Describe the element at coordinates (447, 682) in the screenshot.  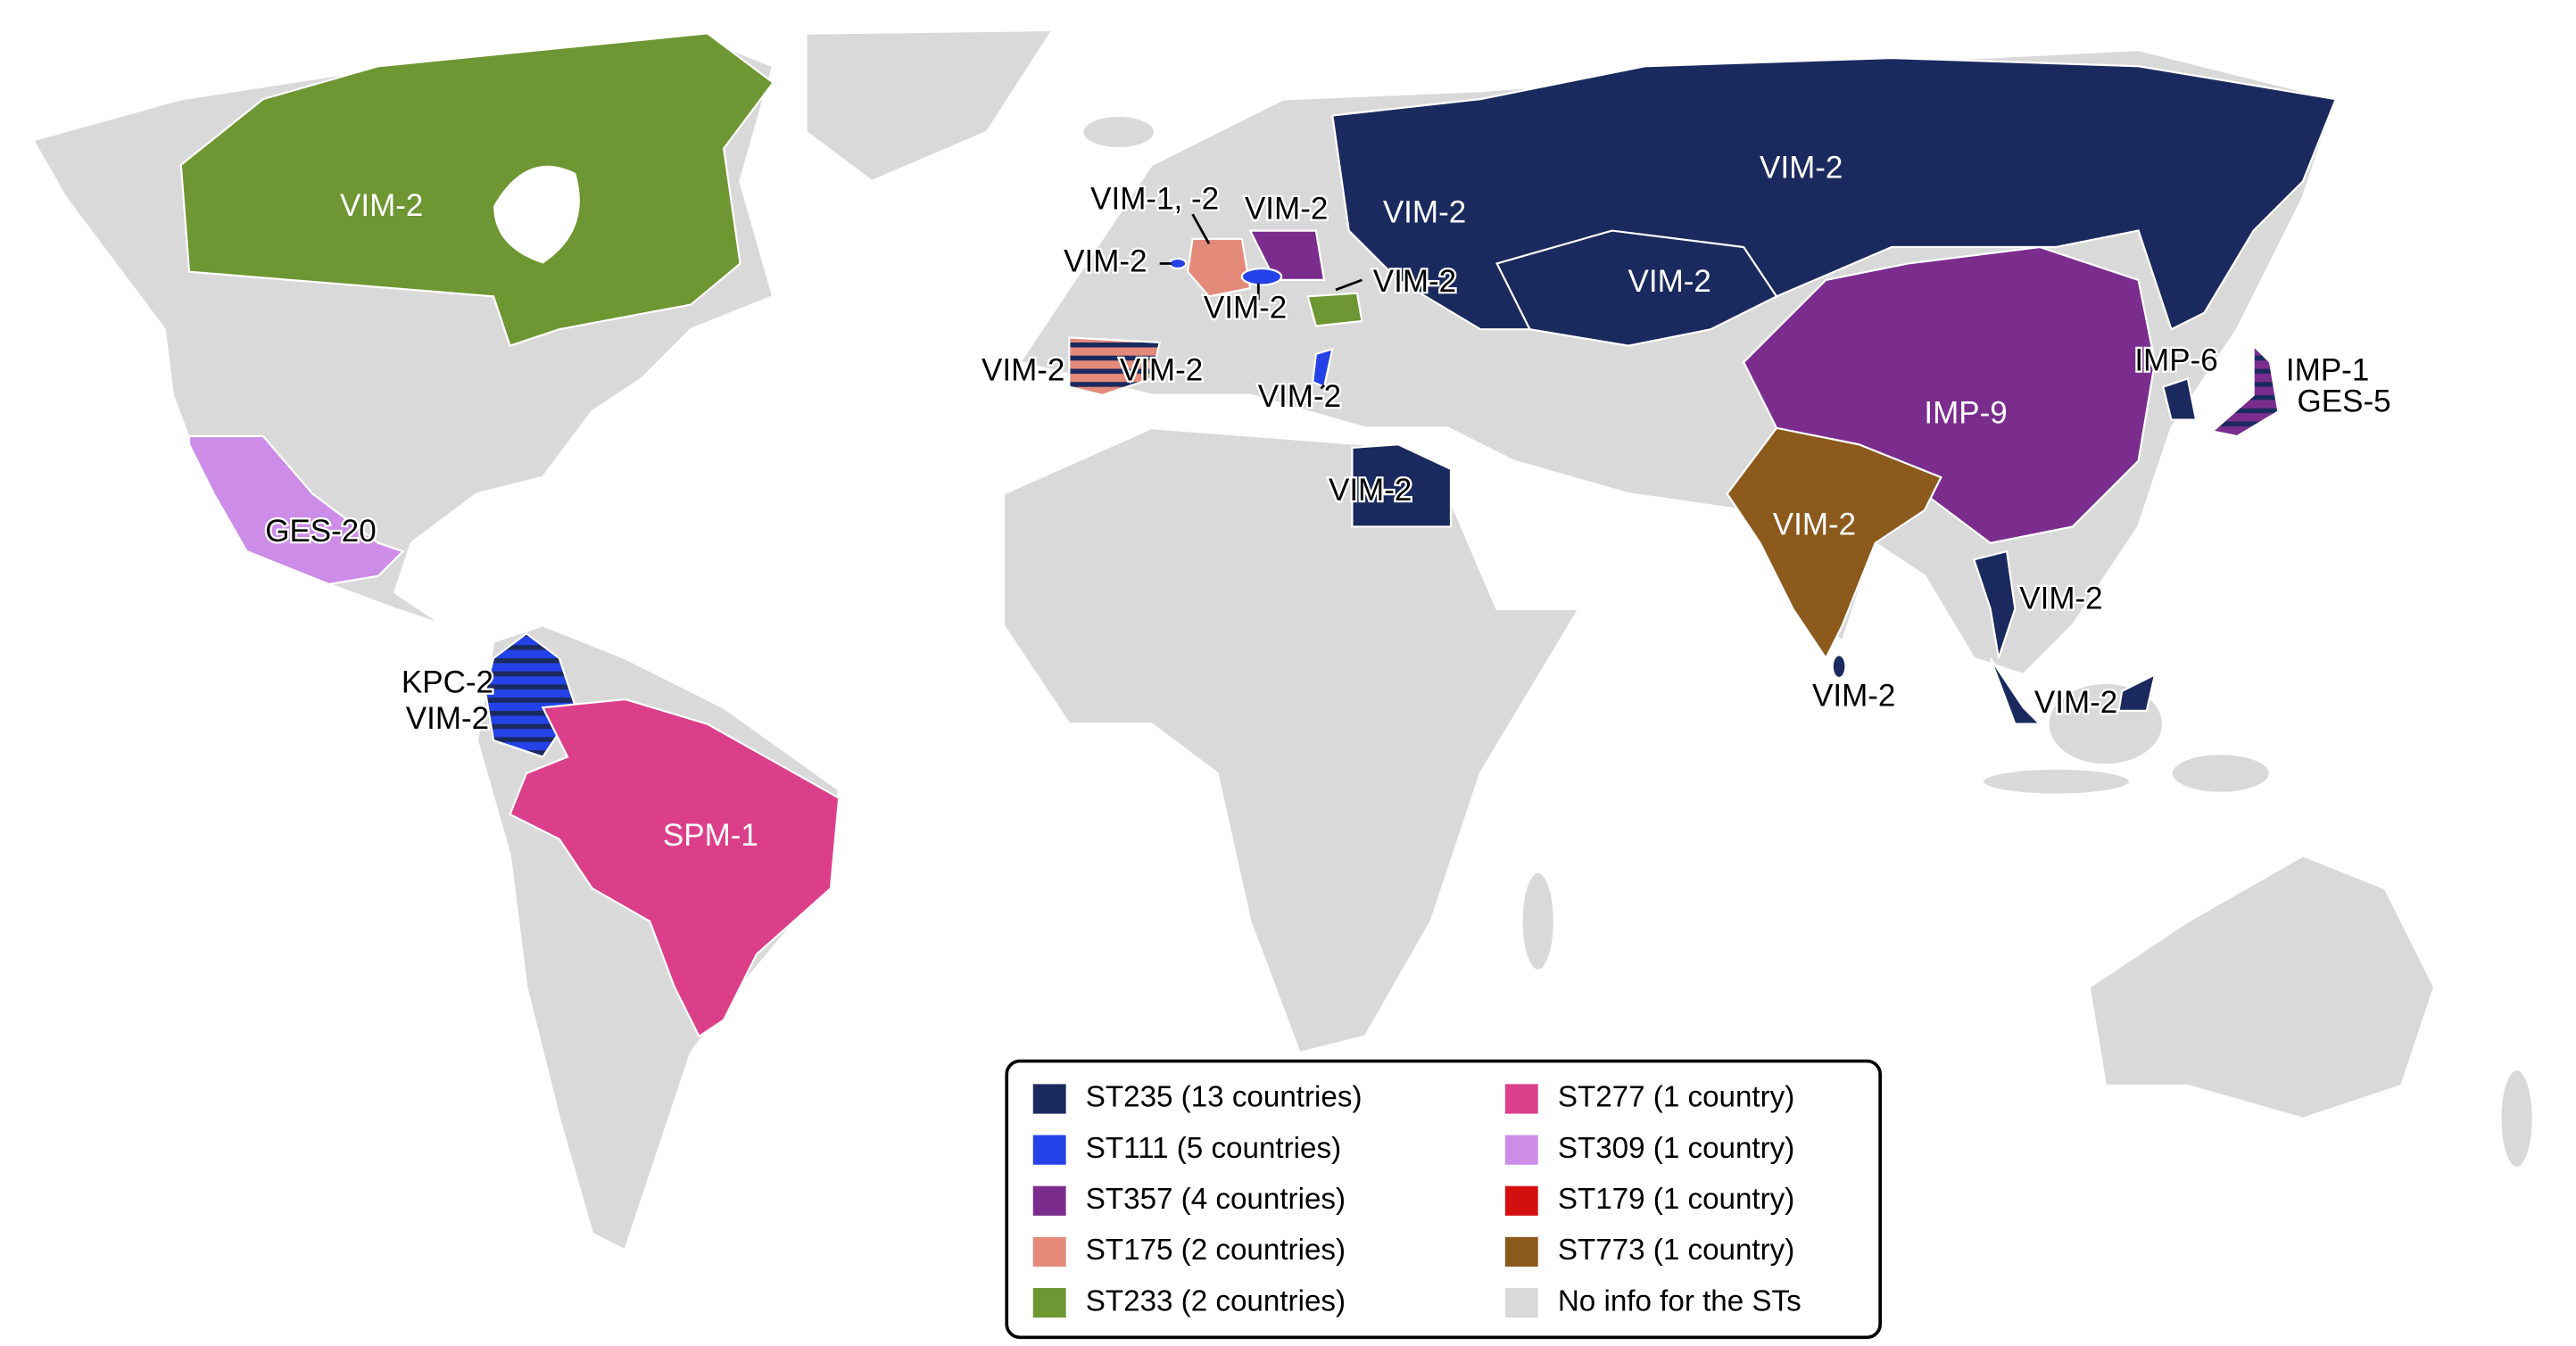
I see `country-label: KPC-2` at that location.